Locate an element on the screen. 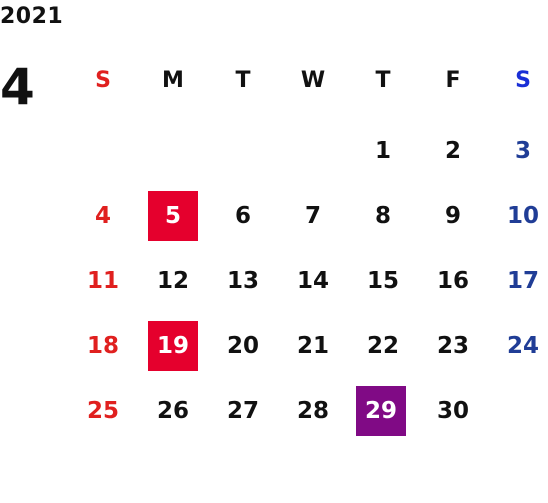 This screenshot has width=548, height=503. holiday-day-cell: 19 is located at coordinates (173, 346).